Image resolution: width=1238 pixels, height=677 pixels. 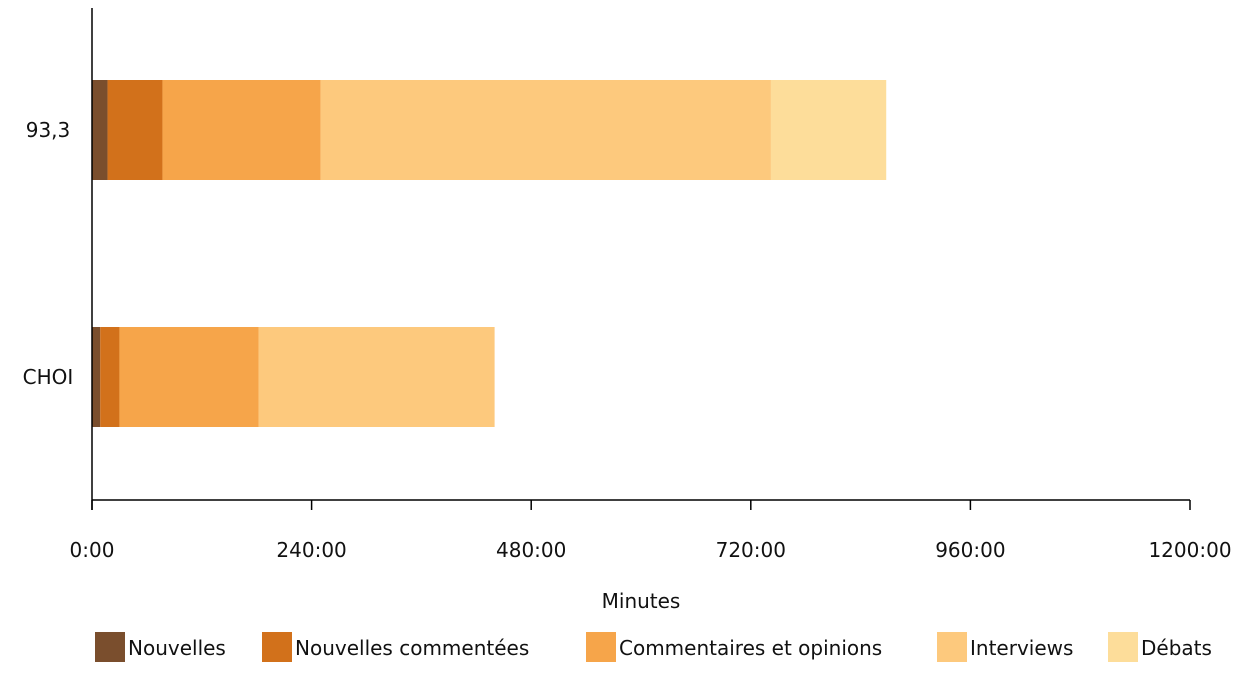 What do you see at coordinates (1021, 648) in the screenshot?
I see `legend-label: Interviews` at bounding box center [1021, 648].